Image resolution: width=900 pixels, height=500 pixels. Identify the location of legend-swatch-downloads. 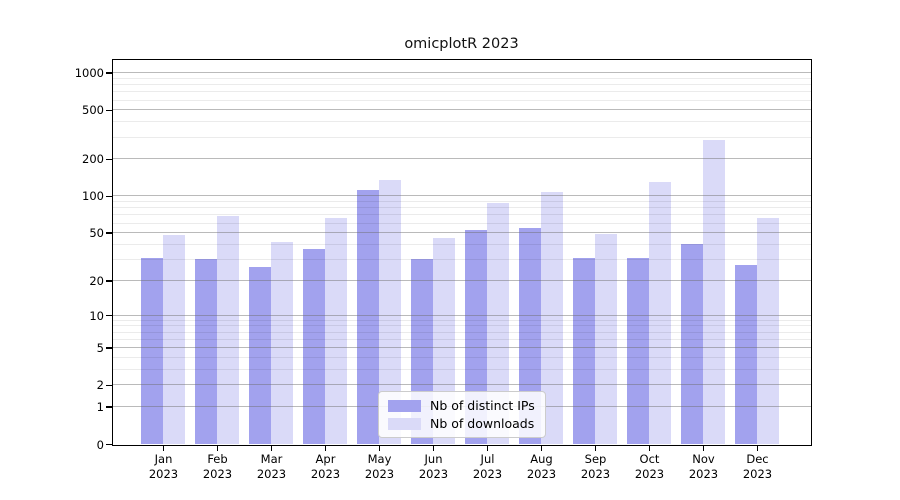
(404, 423).